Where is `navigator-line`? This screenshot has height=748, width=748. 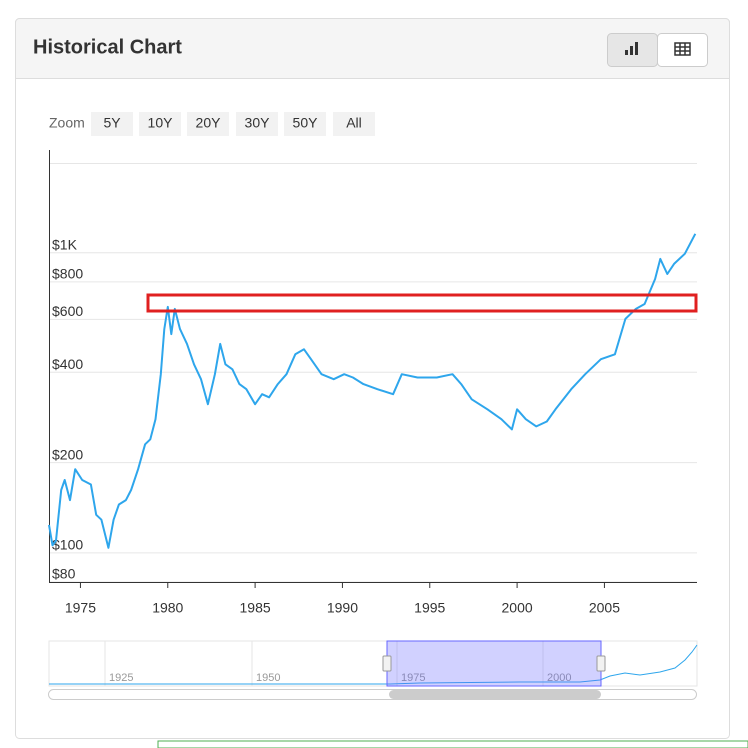
navigator-line is located at coordinates (373, 664).